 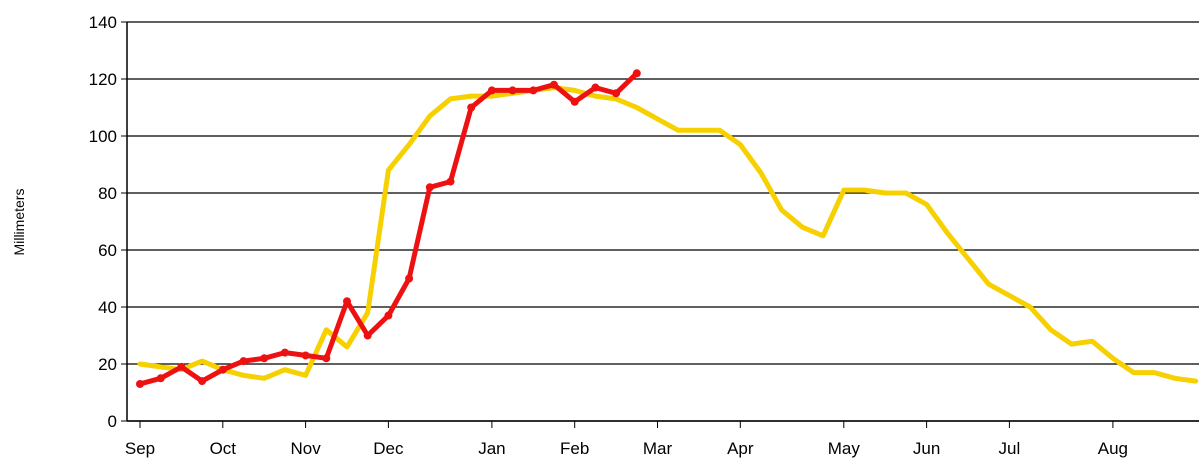 I want to click on x-tick-label: Apr, so click(x=740, y=448).